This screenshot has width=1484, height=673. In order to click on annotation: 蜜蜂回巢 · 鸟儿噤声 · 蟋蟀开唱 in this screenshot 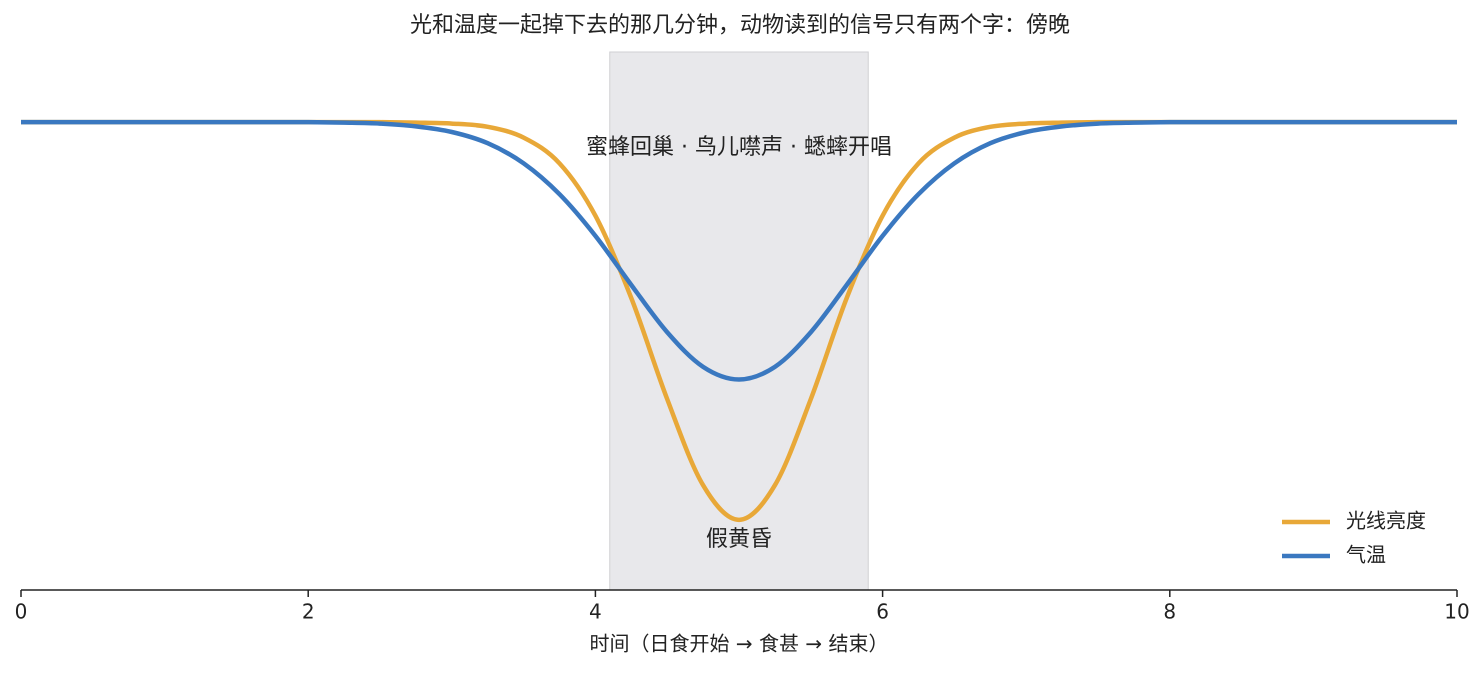, I will do `click(739, 147)`.